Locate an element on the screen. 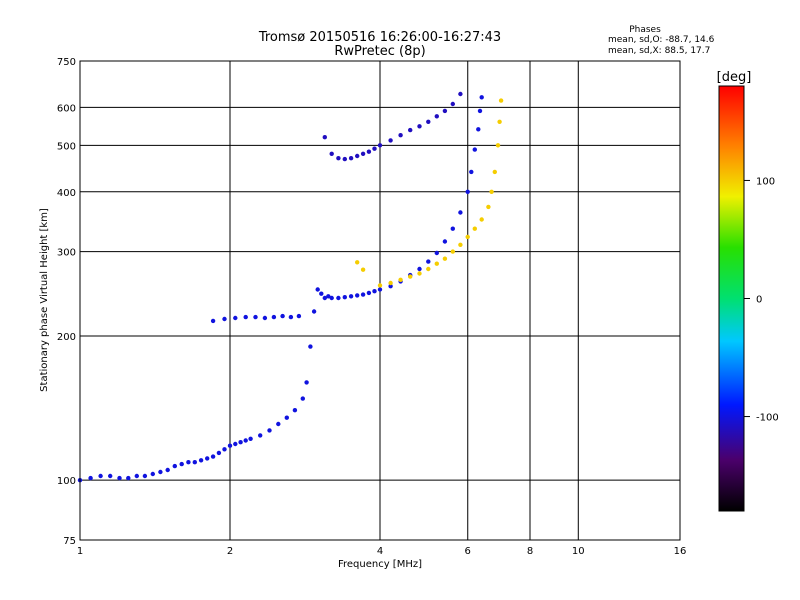  colorbar-ticks: 100 0 -100 is located at coordinates (761, 300).